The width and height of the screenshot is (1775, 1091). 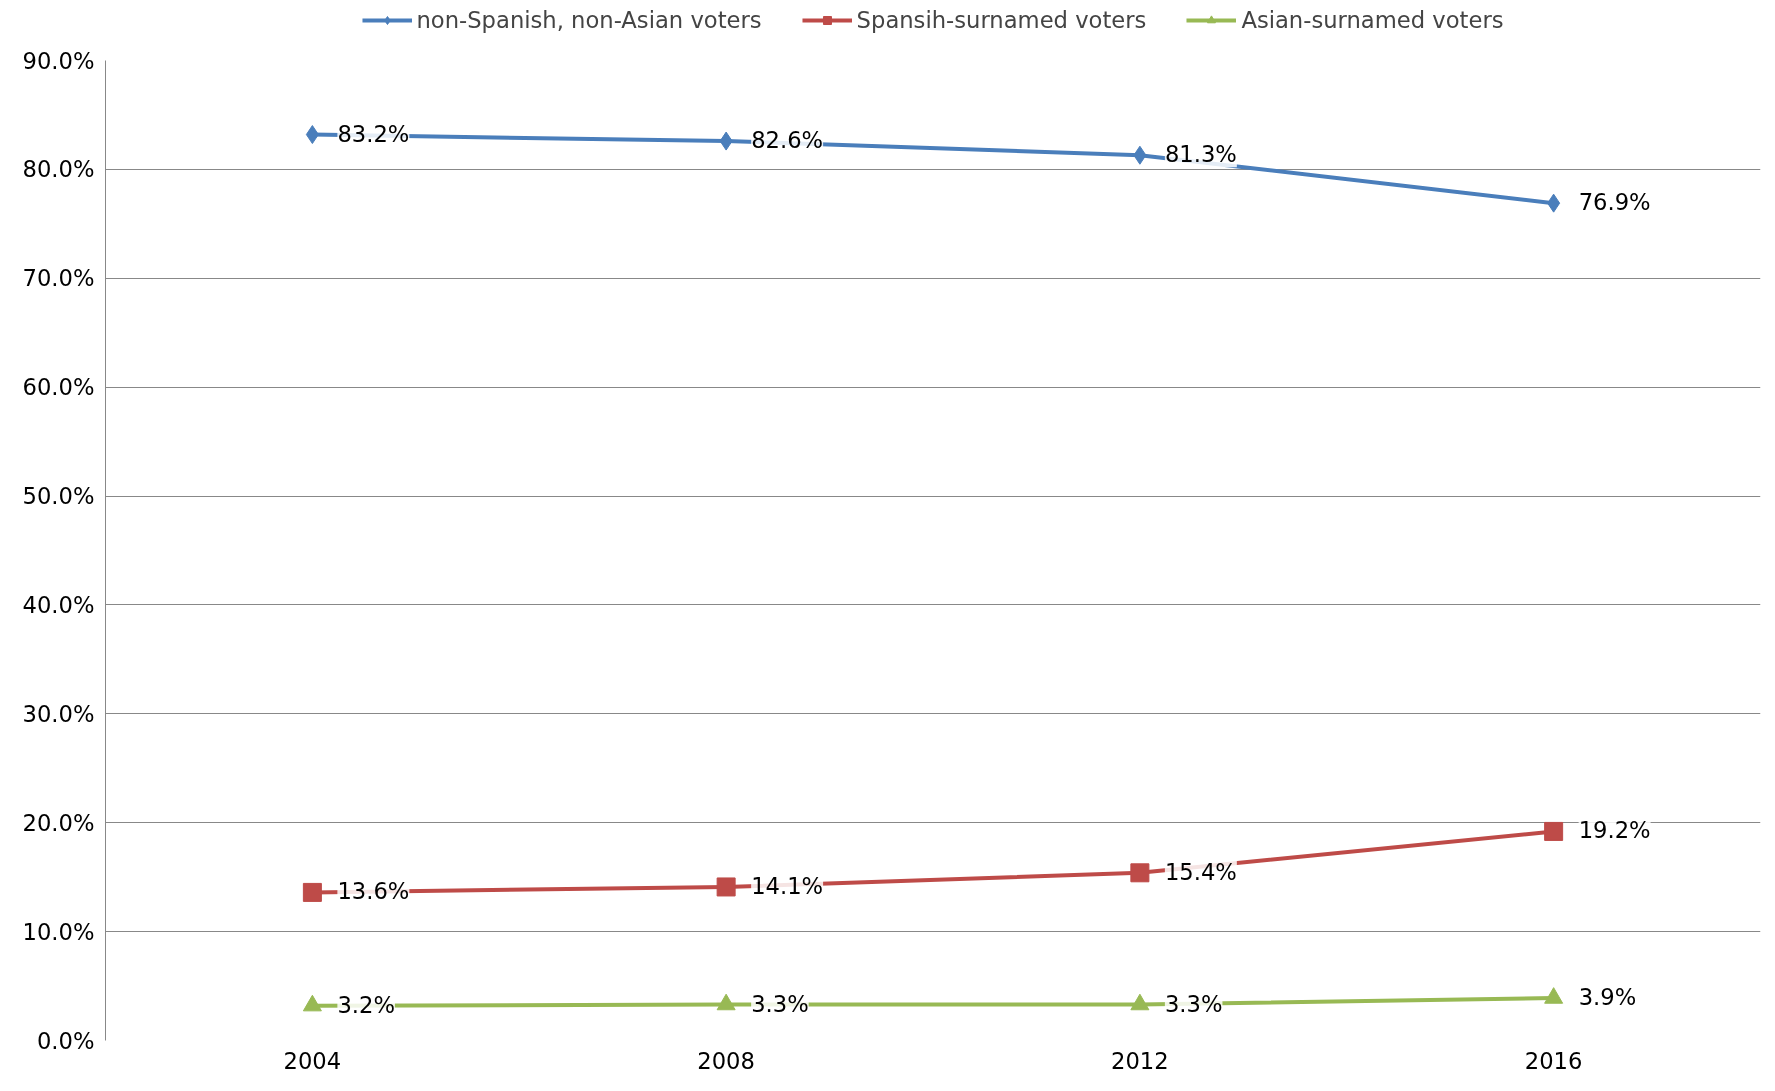 What do you see at coordinates (58, 169) in the screenshot?
I see `y-tick-label: 80.0%` at bounding box center [58, 169].